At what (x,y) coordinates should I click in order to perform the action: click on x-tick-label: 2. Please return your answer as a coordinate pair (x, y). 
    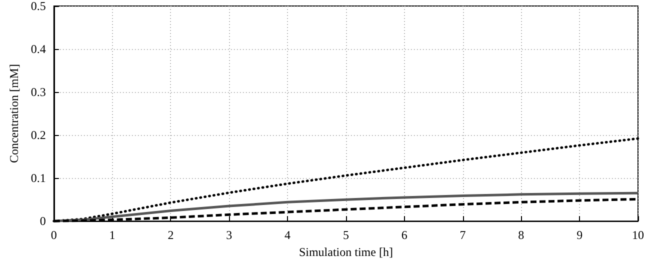
    Looking at the image, I should click on (171, 235).